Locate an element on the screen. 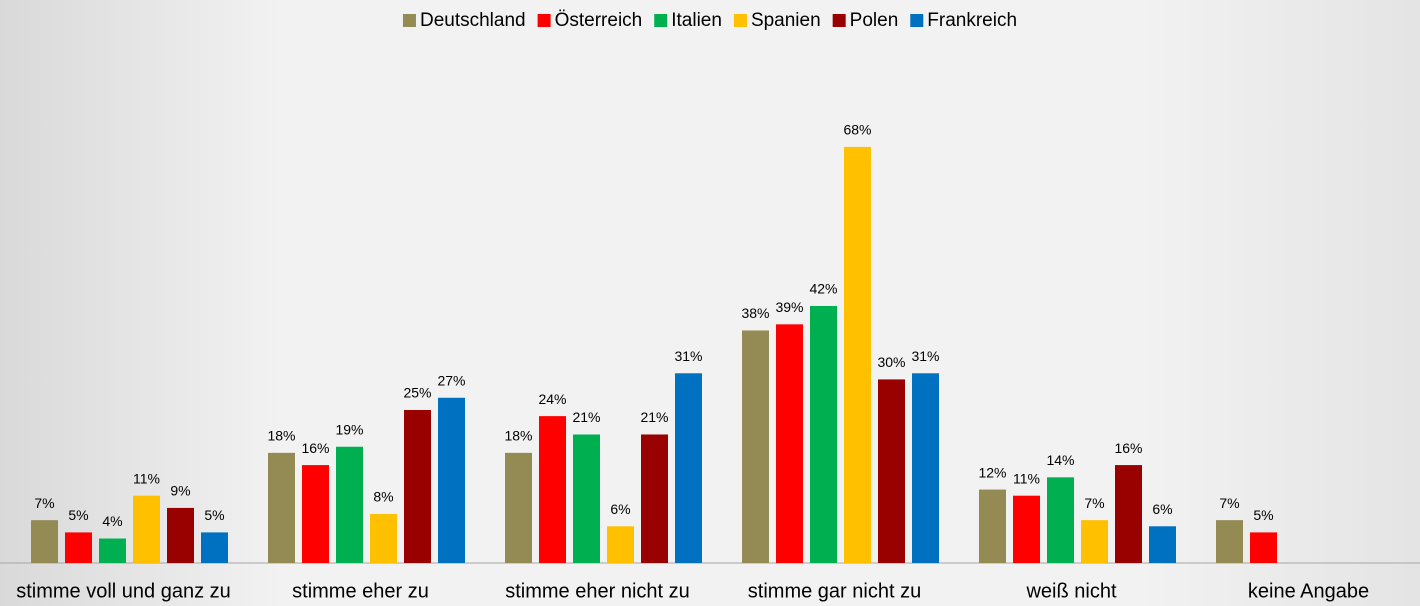 This screenshot has height=606, width=1420. legend-label: Deutschland is located at coordinates (473, 20).